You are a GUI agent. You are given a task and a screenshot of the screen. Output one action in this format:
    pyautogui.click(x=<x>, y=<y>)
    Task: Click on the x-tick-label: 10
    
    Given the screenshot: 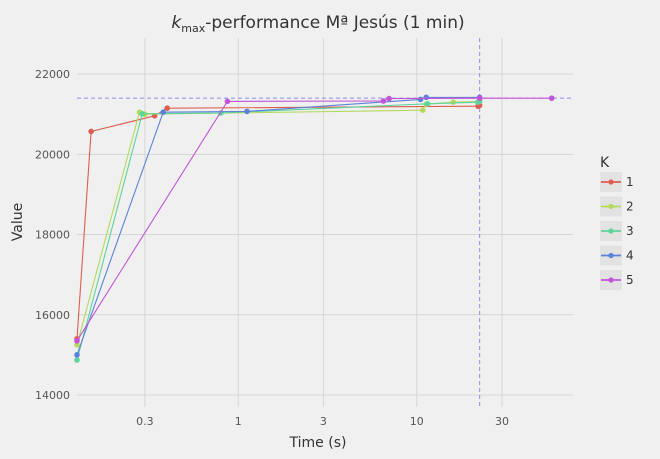 What is the action you would take?
    pyautogui.click(x=417, y=421)
    